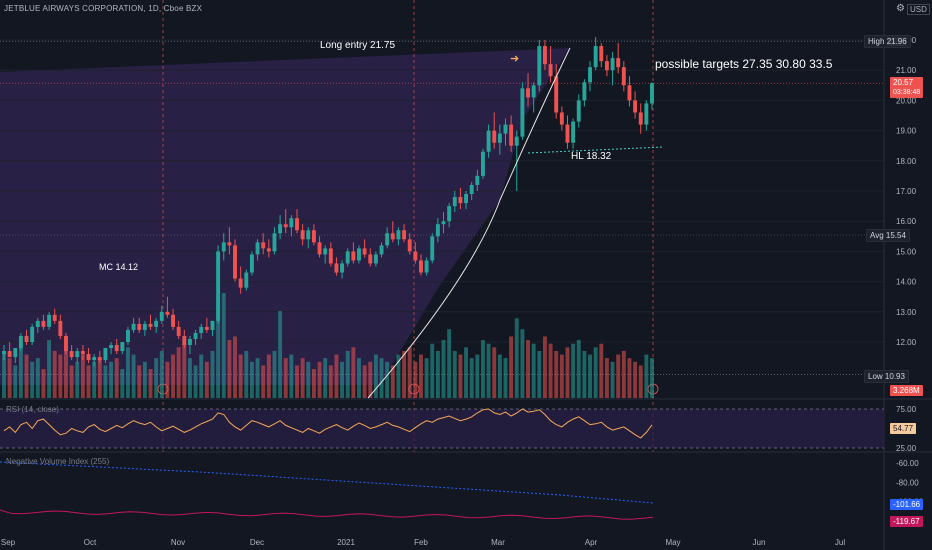 This screenshot has height=550, width=932. I want to click on price-tick-label: 14.00, so click(906, 282).